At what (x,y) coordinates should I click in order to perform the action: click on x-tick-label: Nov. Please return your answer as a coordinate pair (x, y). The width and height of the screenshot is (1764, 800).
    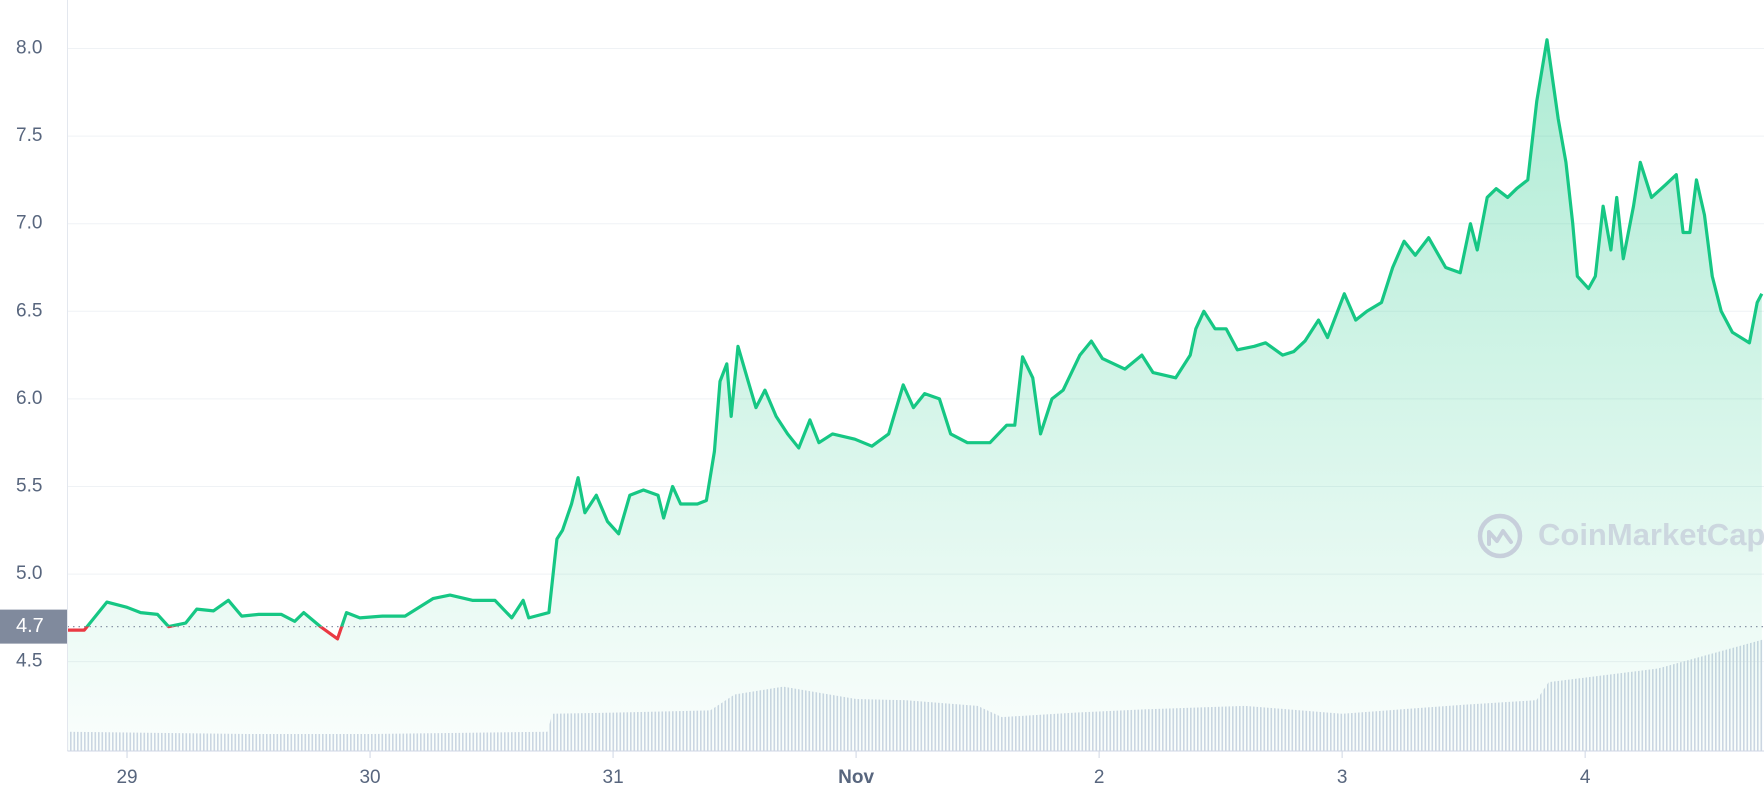
    Looking at the image, I should click on (856, 777).